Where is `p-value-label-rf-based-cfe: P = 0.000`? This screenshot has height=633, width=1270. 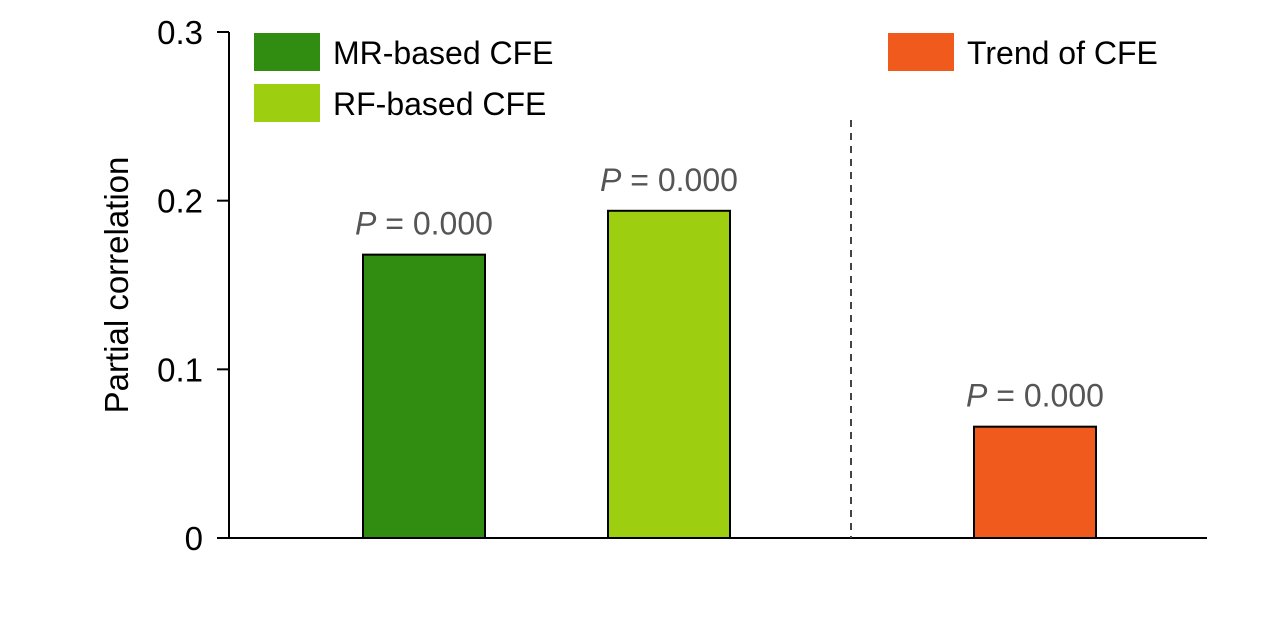 p-value-label-rf-based-cfe: P = 0.000 is located at coordinates (669, 180).